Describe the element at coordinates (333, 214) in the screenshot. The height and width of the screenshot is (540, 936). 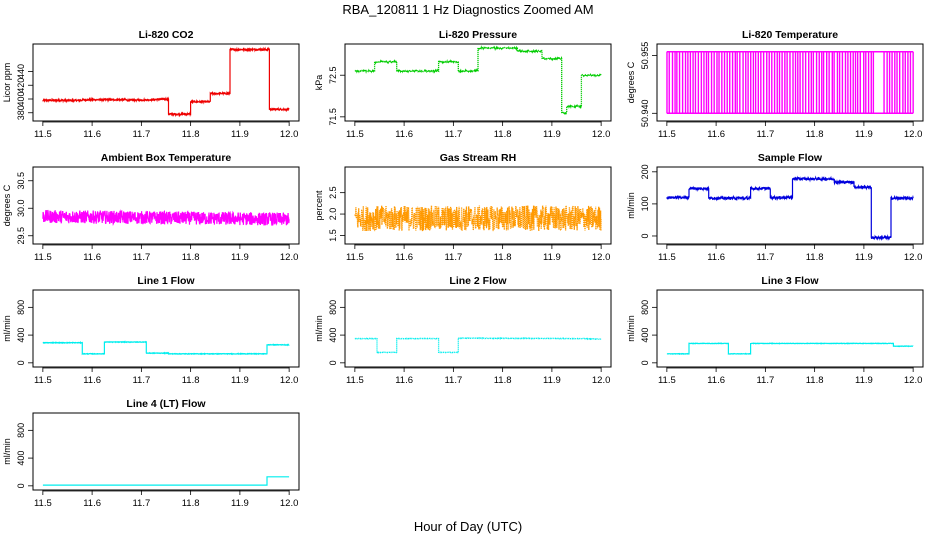
I see `y-tick-label: 2.0` at that location.